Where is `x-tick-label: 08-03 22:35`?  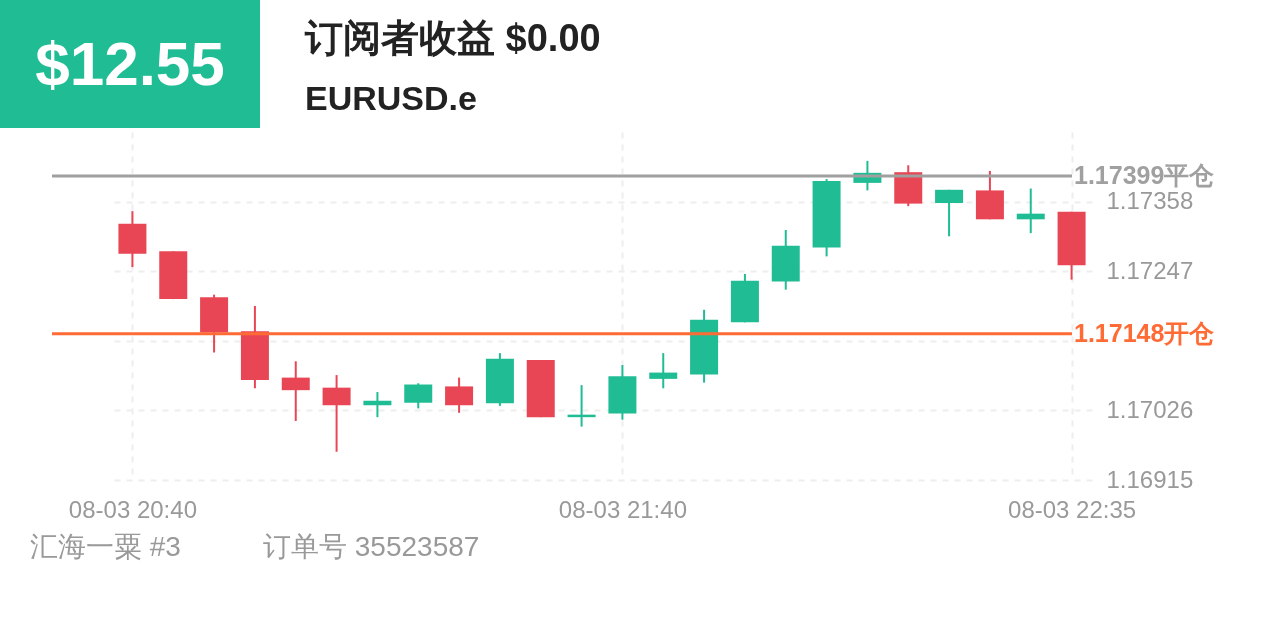 x-tick-label: 08-03 22:35 is located at coordinates (1072, 509).